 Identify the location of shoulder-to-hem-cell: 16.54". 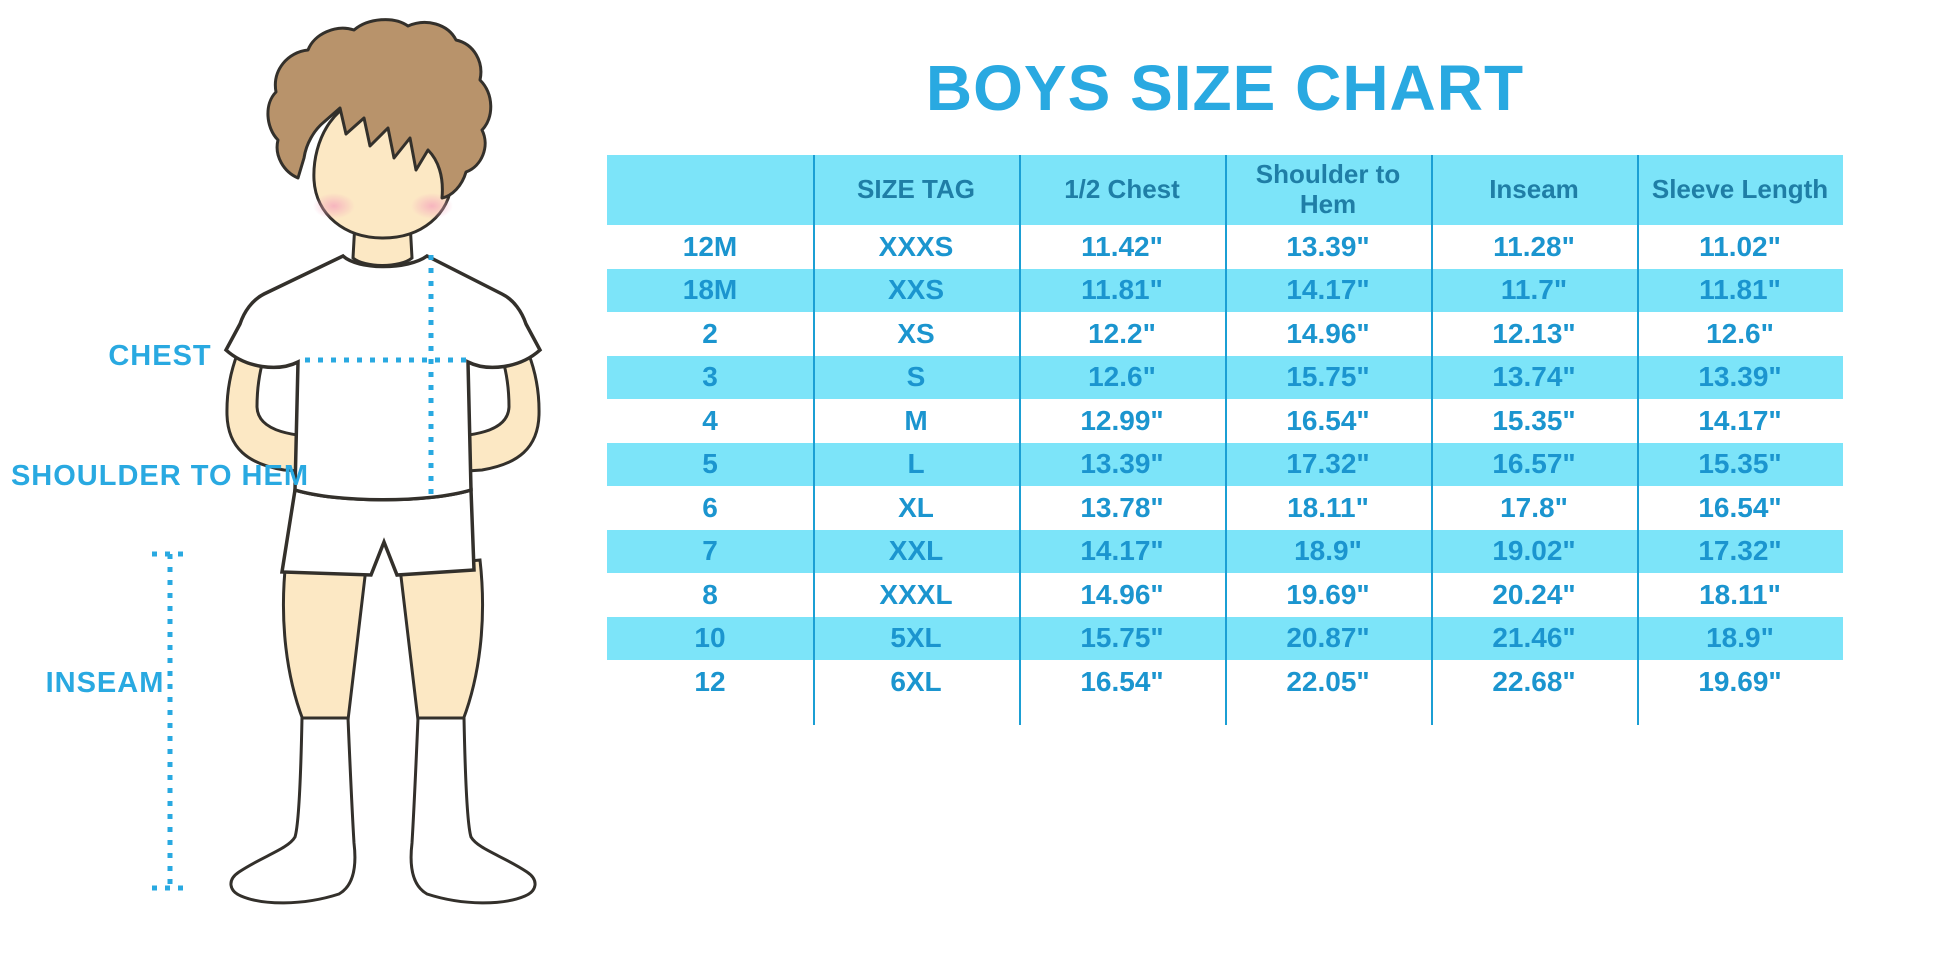
(1328, 420).